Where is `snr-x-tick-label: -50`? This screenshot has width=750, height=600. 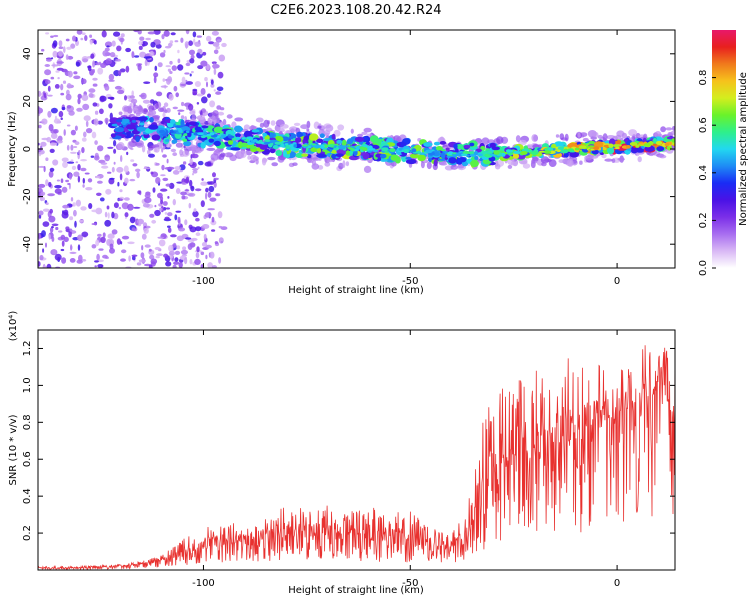
snr-x-tick-label: -50 is located at coordinates (410, 583).